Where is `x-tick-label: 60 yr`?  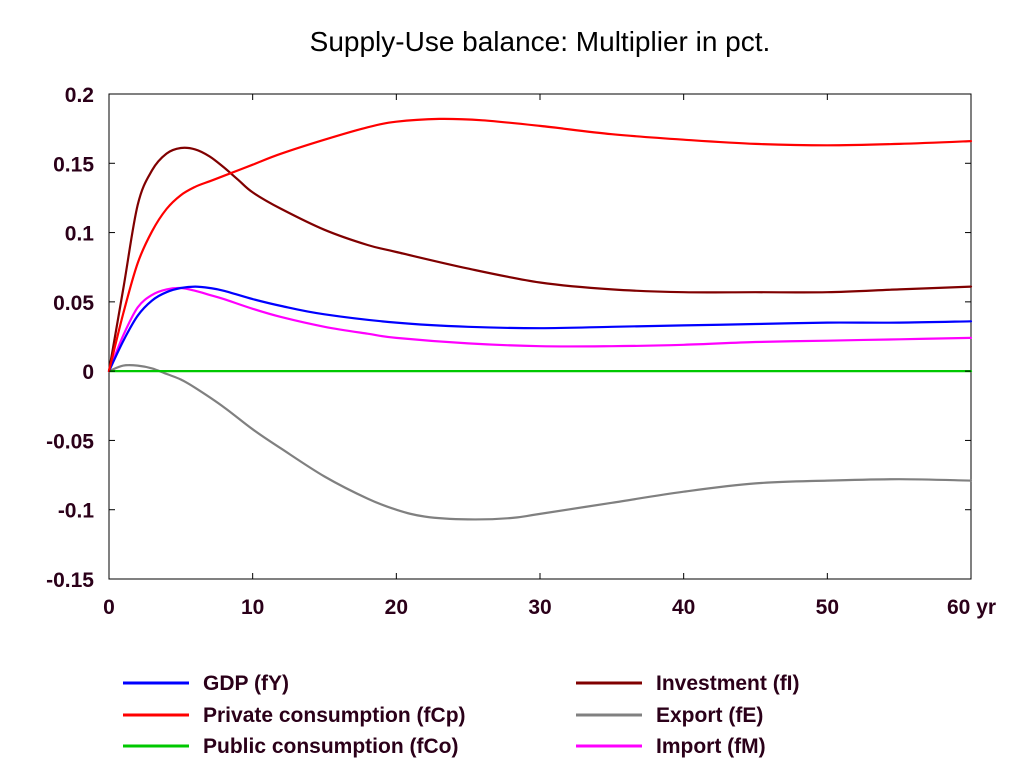 x-tick-label: 60 yr is located at coordinates (971, 607).